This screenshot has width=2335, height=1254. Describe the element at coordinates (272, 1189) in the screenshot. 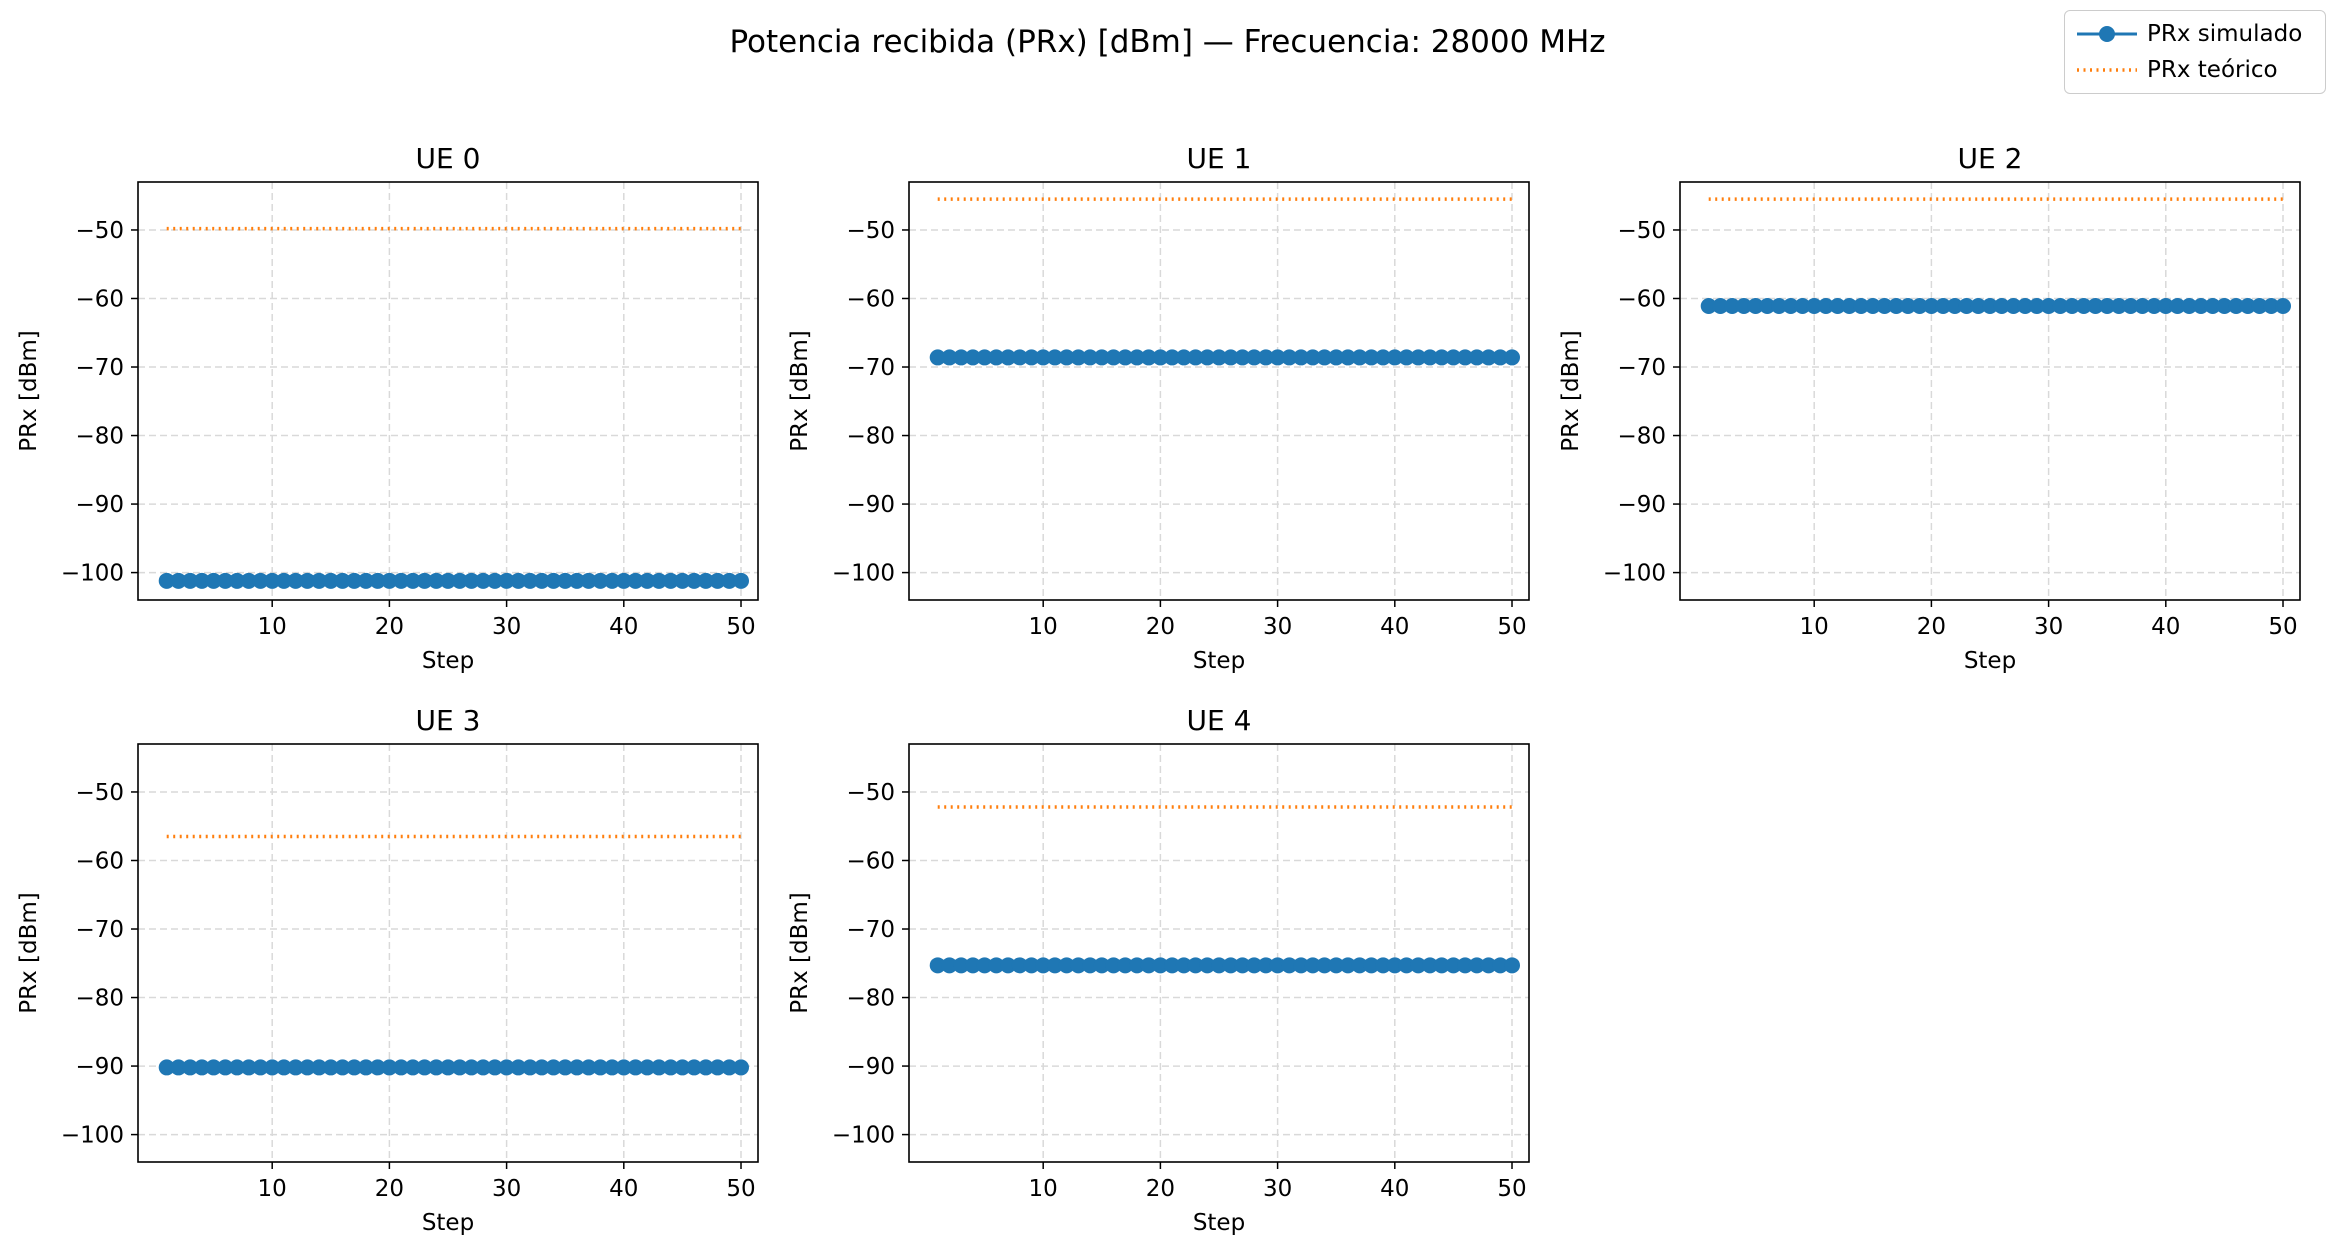

I see `x-tick-label: 10` at that location.